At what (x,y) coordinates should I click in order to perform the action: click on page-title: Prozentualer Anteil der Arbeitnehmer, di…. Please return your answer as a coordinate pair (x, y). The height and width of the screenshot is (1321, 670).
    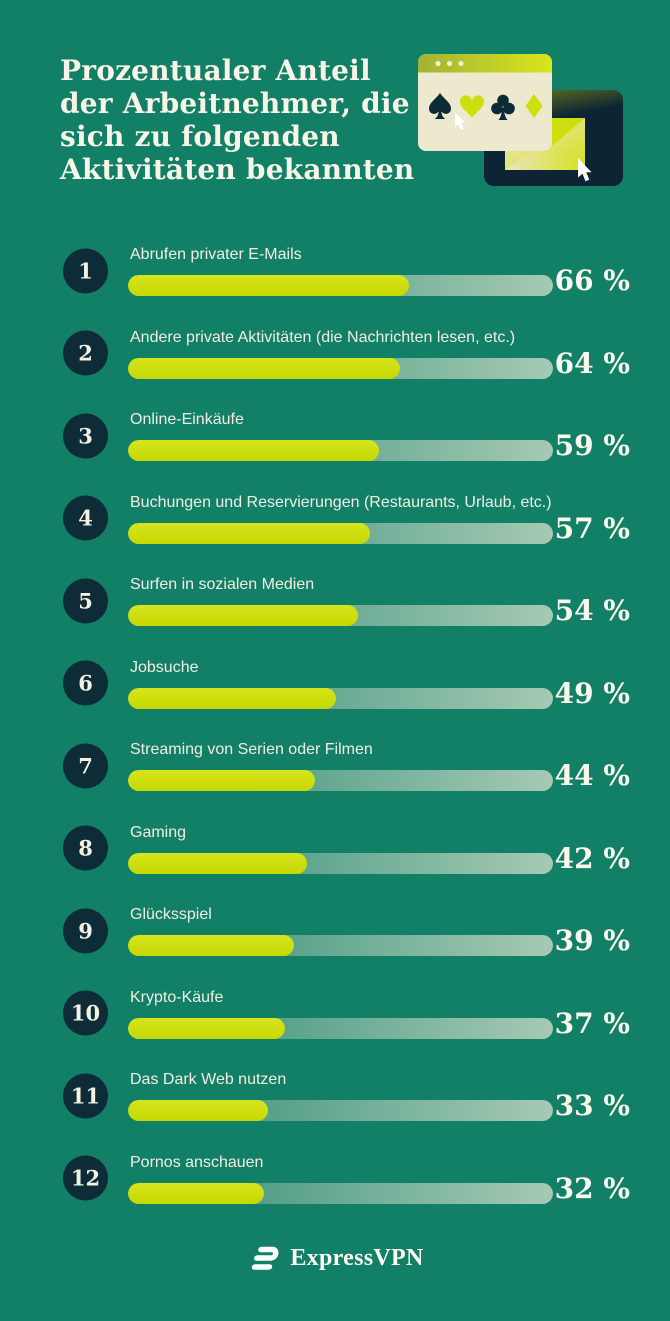
    Looking at the image, I should click on (237, 120).